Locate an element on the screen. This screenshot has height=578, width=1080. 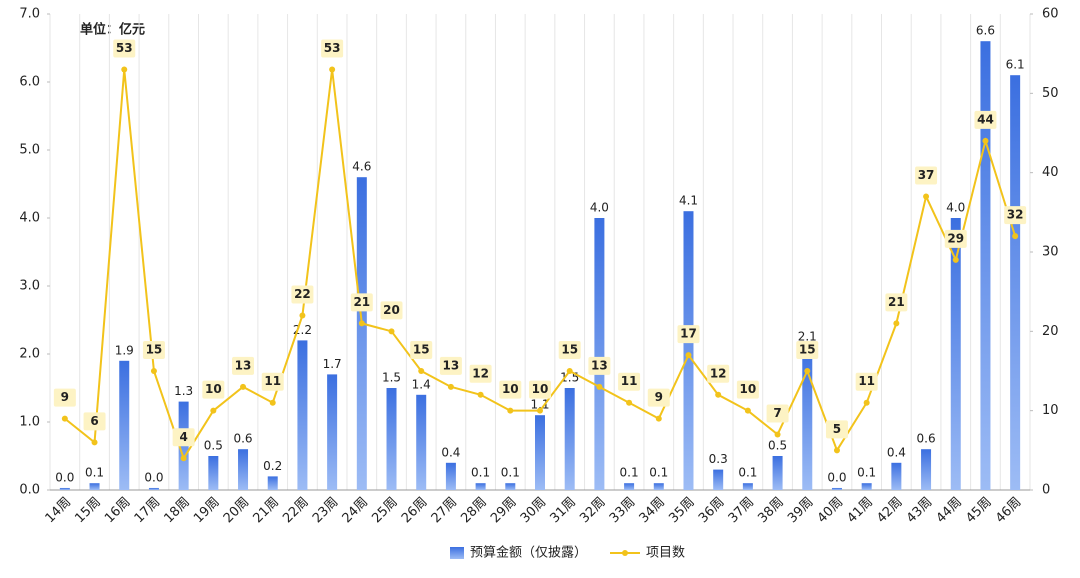
y-tick-label: 5.0 is located at coordinates (29, 150).